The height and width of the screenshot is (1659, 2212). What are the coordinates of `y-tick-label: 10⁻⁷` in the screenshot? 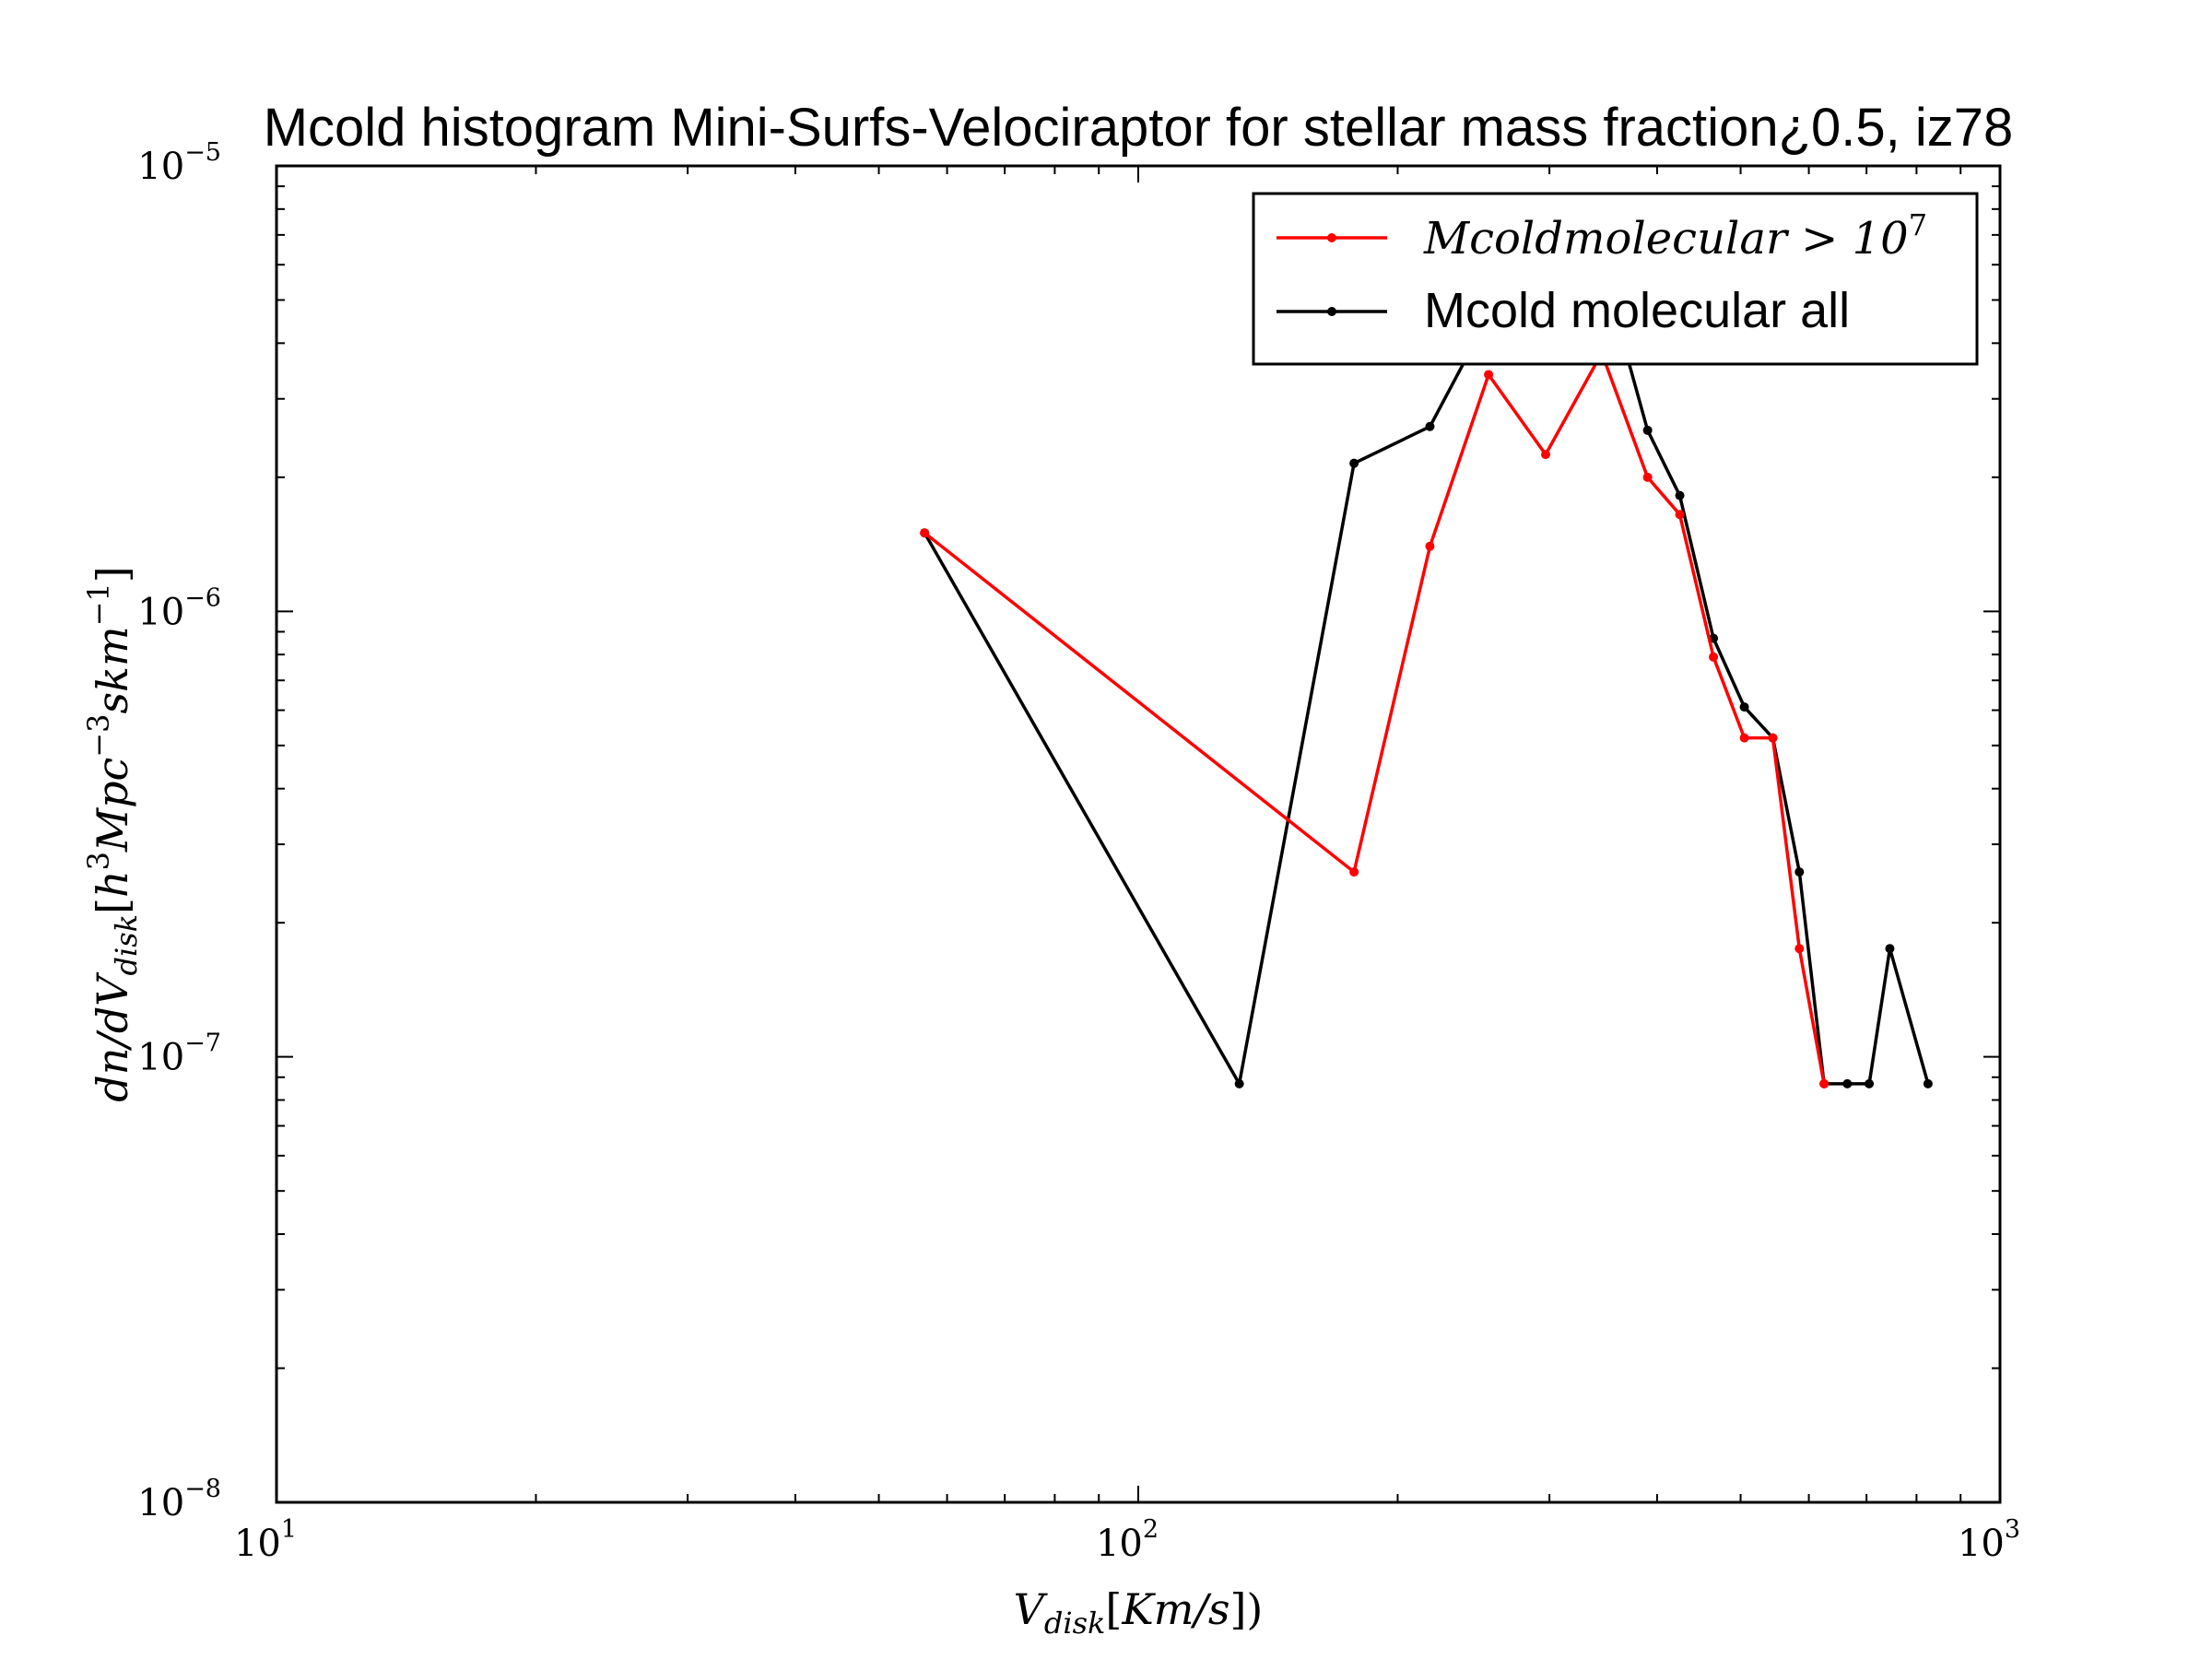 It's located at (179, 1054).